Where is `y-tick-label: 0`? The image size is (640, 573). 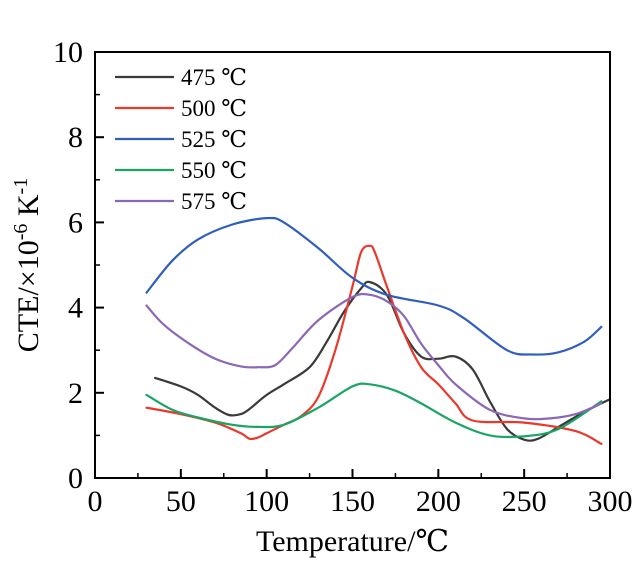 y-tick-label: 0 is located at coordinates (75, 478).